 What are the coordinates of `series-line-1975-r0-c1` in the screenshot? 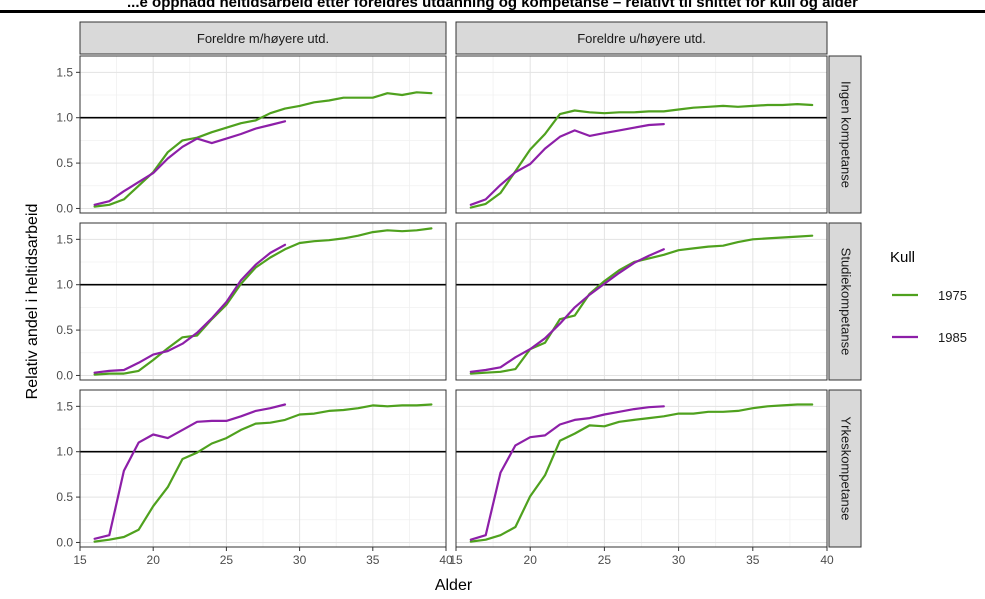 It's located at (641, 155).